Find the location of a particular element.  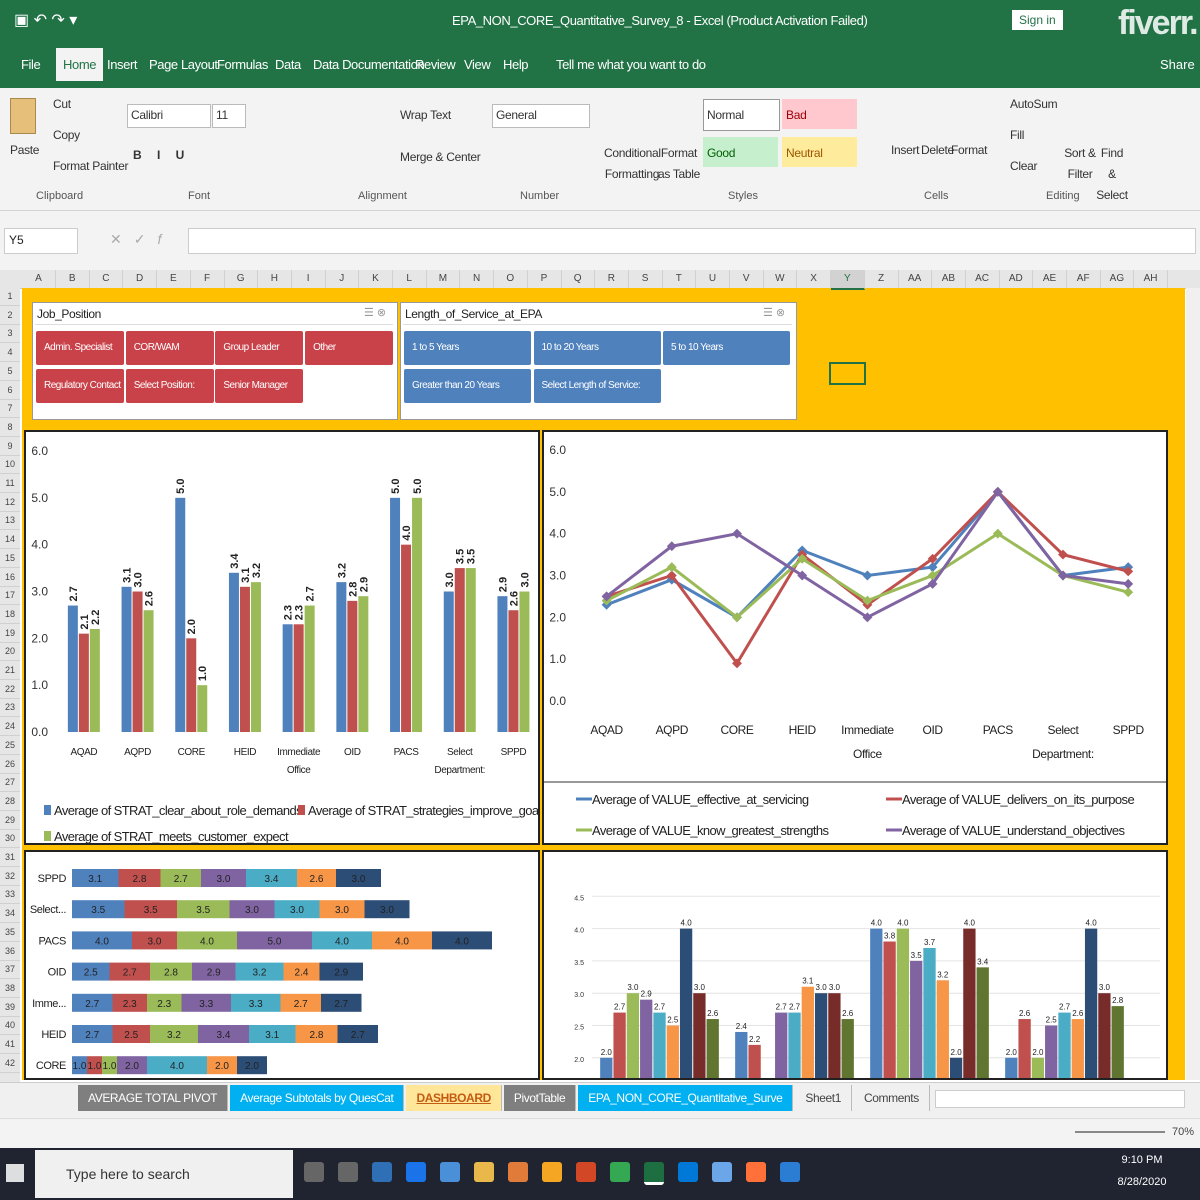

row-header: 26 is located at coordinates (10, 764).